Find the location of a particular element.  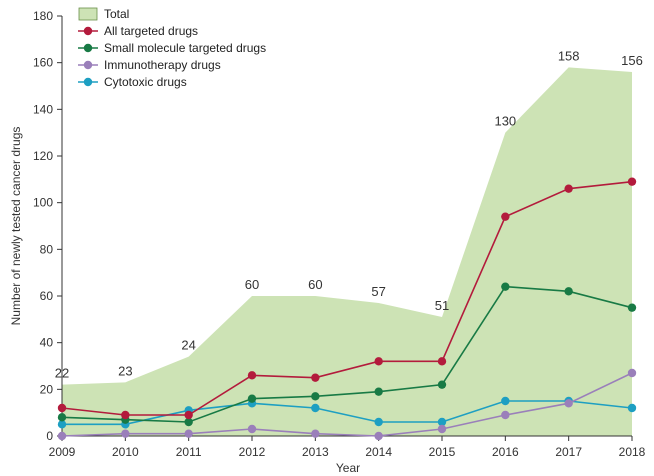

y-ticks: 0 20 40 60 80 100 120 140 160 180 is located at coordinates (47, 226).